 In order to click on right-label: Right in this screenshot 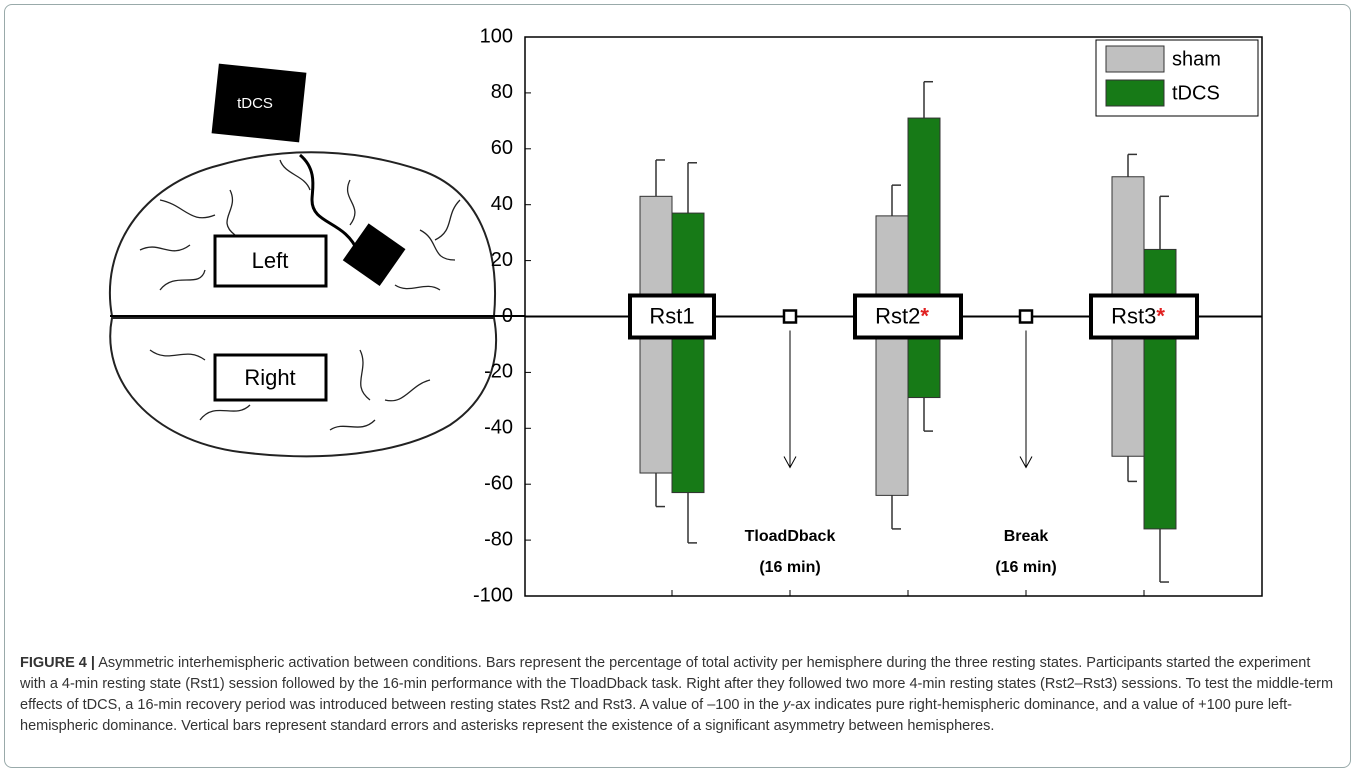, I will do `click(269, 377)`.